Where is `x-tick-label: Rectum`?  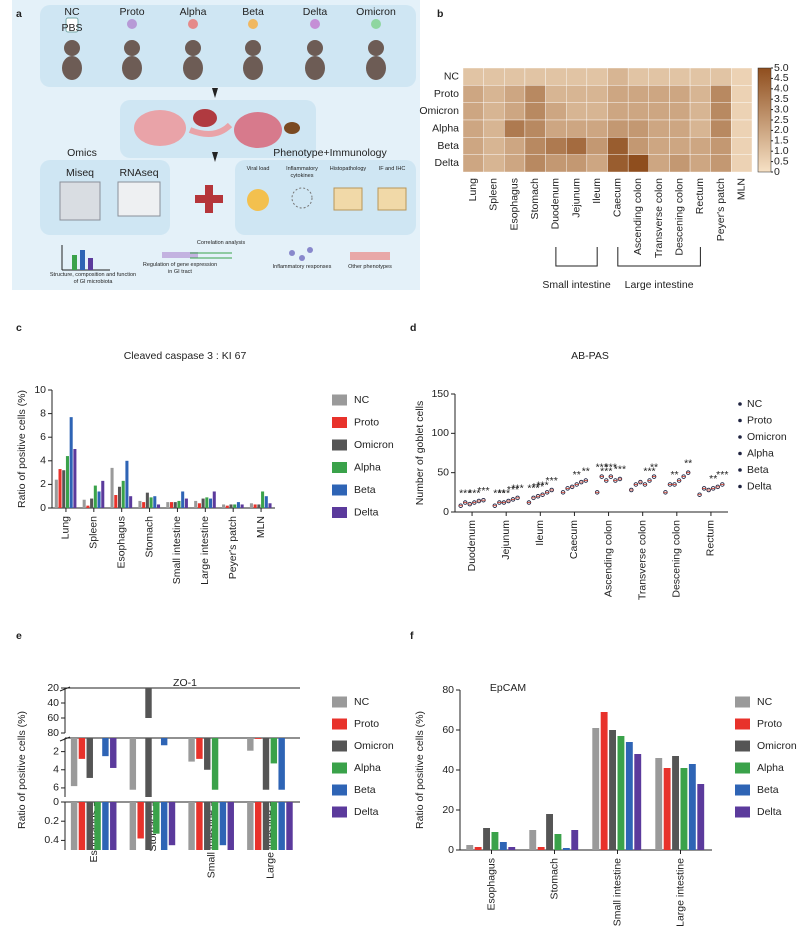
x-tick-label: Rectum is located at coordinates (711, 538).